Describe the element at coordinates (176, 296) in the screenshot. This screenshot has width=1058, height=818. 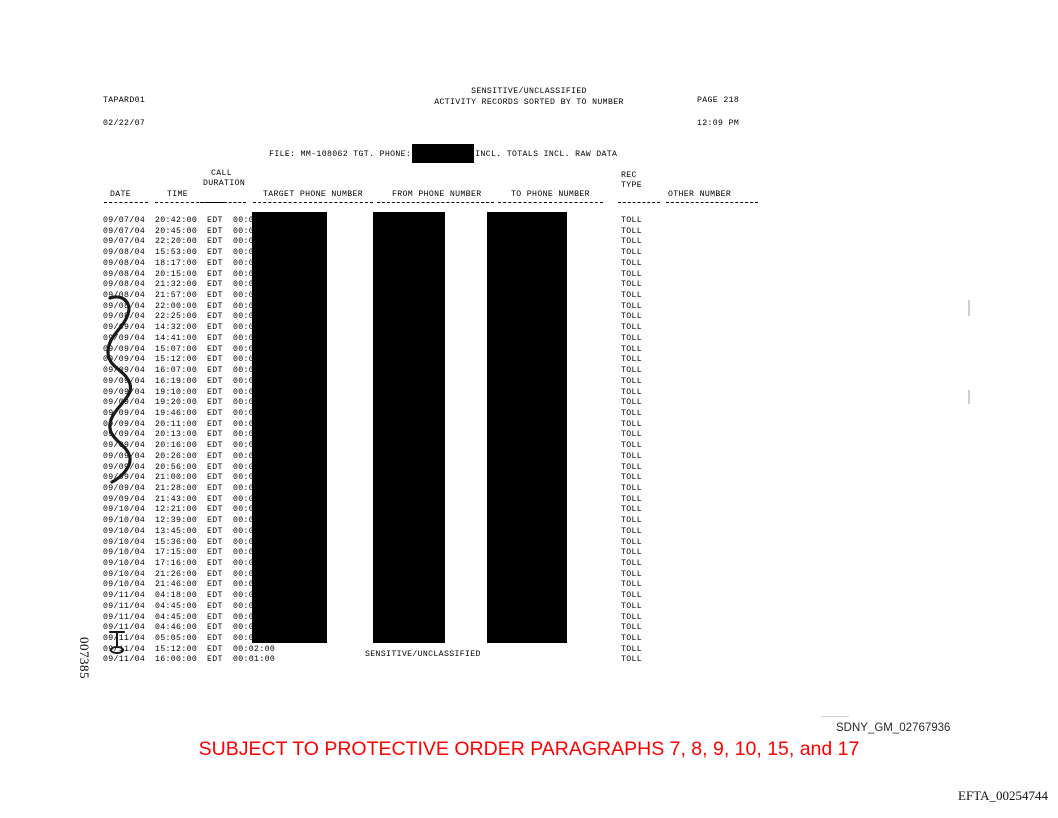
I see `cell-time: 21:57:00` at that location.